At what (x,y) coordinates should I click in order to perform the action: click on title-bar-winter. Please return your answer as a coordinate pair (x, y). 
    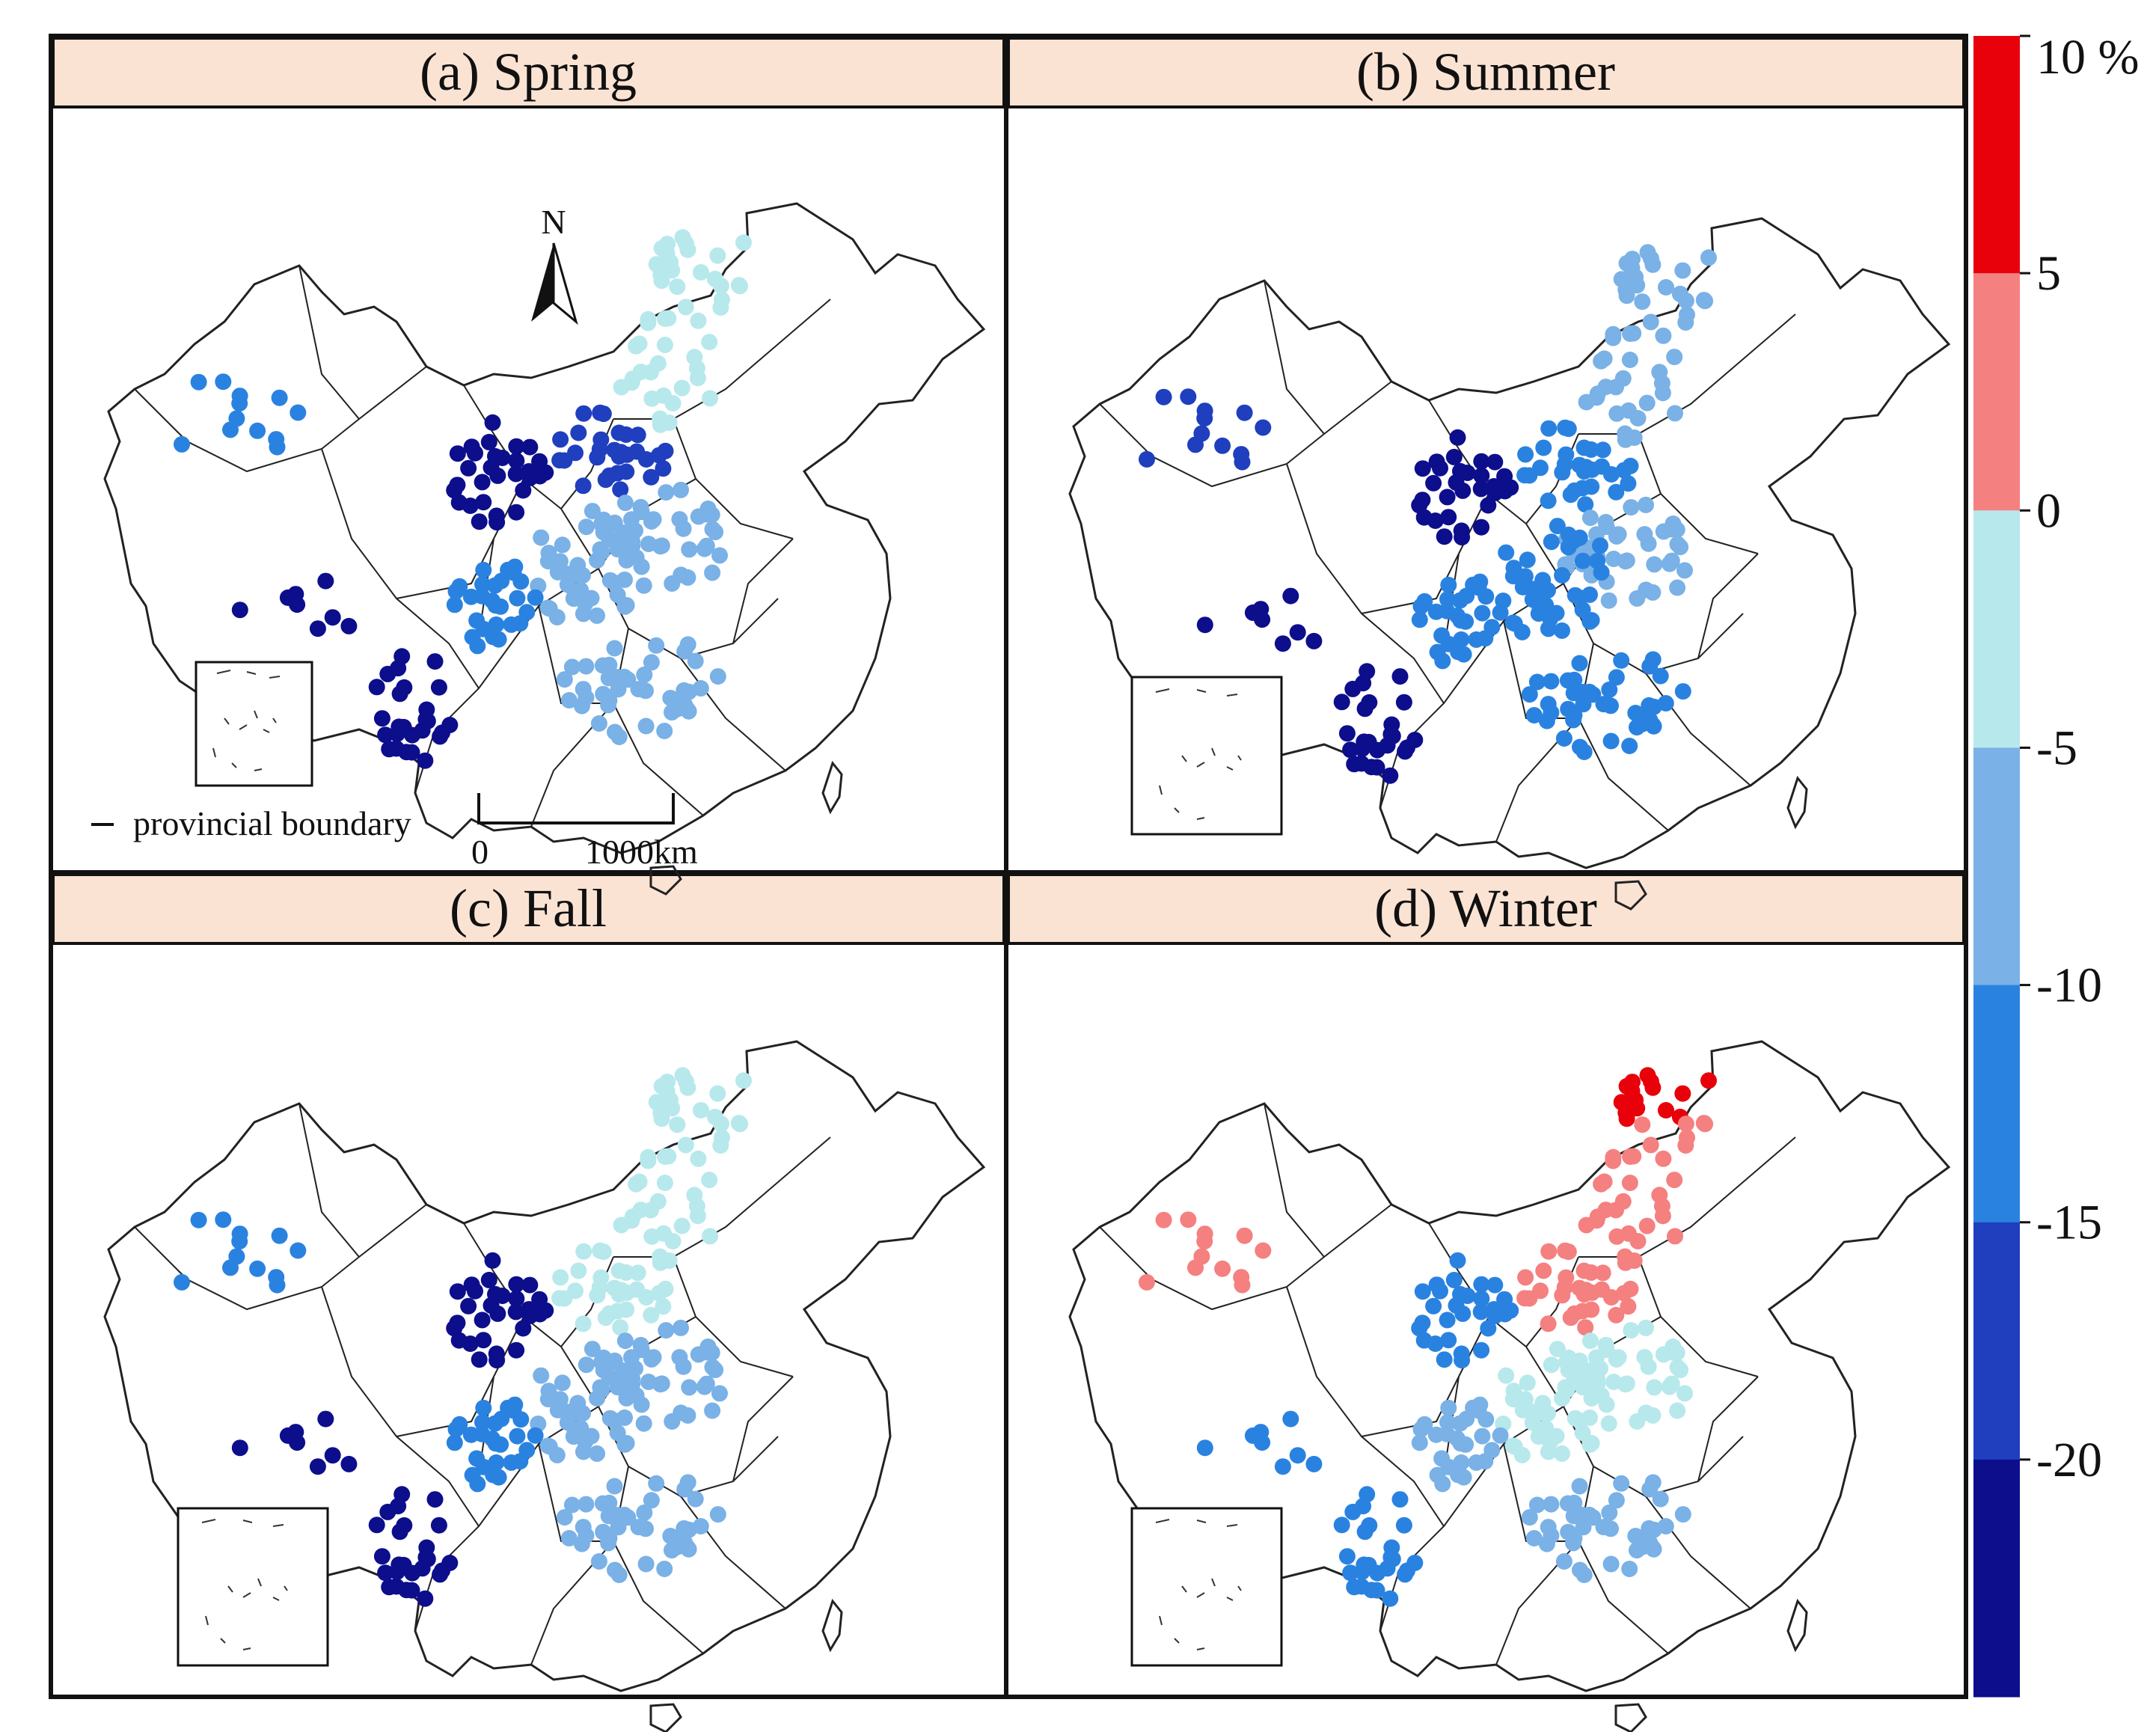
    Looking at the image, I should click on (1486, 909).